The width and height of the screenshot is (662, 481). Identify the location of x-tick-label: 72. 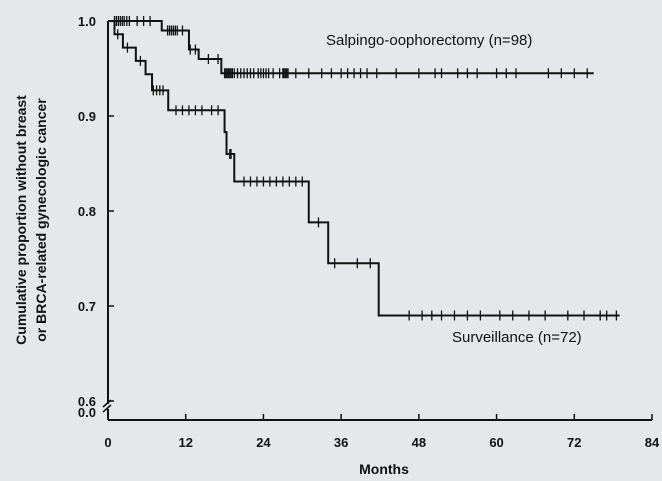
(574, 442).